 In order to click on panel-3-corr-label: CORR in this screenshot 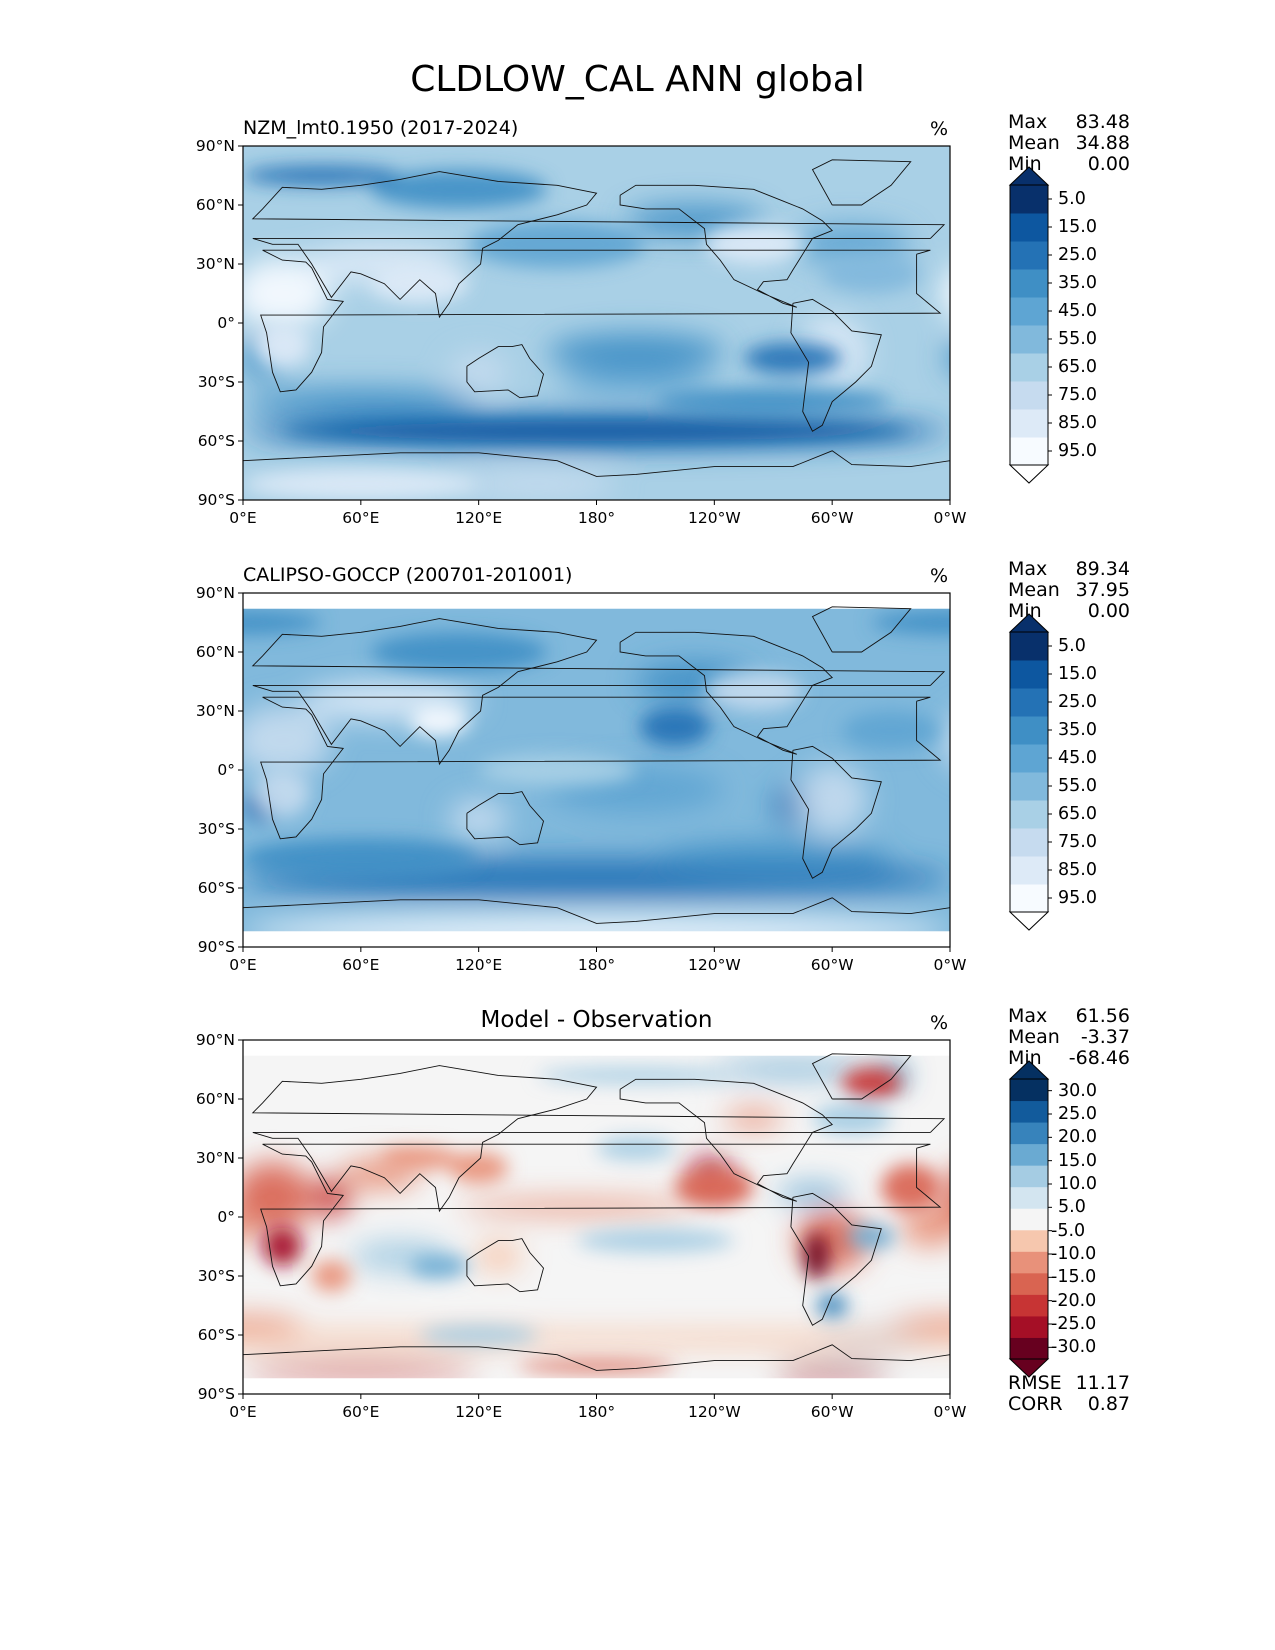, I will do `click(1035, 1404)`.